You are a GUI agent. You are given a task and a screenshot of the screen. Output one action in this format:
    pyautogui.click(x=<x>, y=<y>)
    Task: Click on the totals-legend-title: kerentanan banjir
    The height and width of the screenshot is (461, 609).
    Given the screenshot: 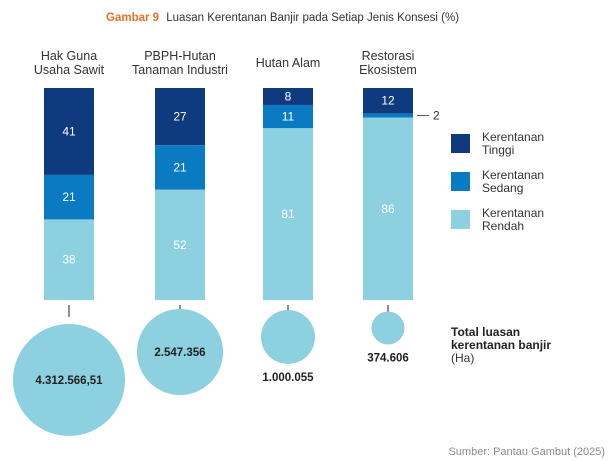 What is the action you would take?
    pyautogui.click(x=501, y=345)
    